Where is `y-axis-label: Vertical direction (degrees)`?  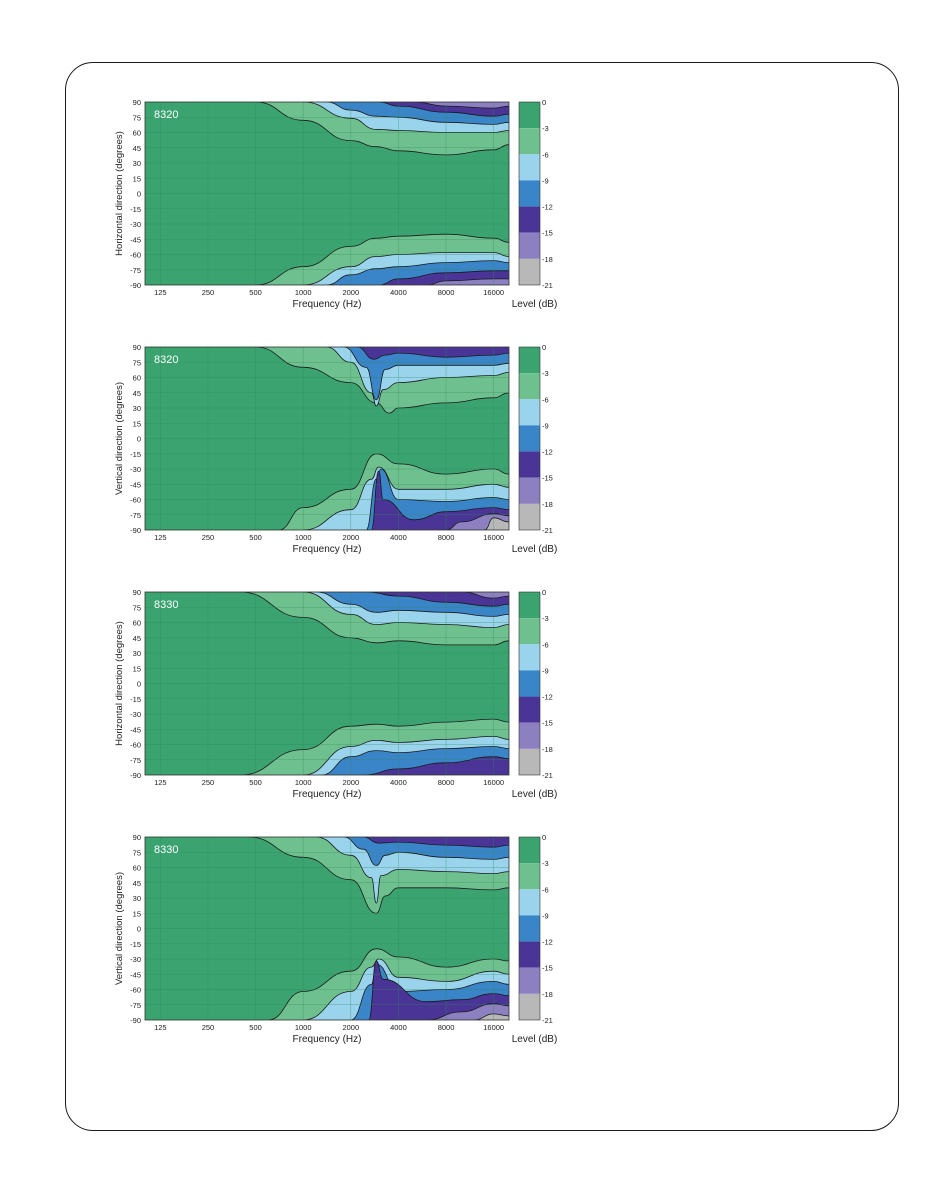
y-axis-label: Vertical direction (degrees) is located at coordinates (119, 438).